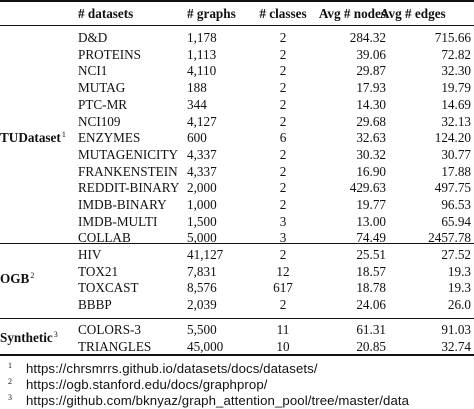 The image size is (474, 409). I want to click on avg-nodes-cell: 24.06, so click(371, 305).